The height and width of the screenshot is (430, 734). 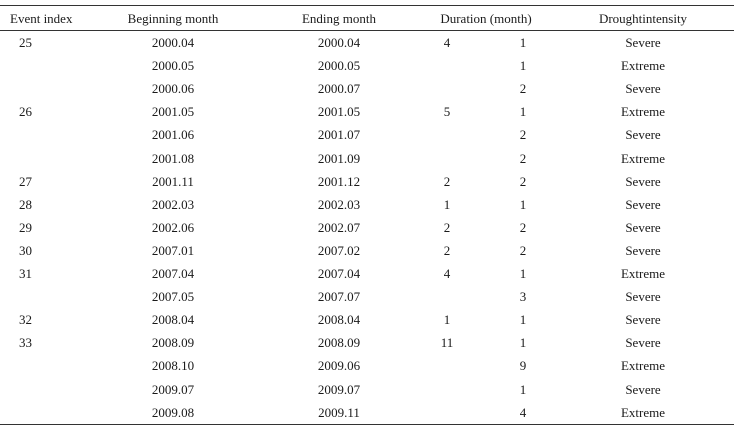 I want to click on cell-ending-month: 2002.03, so click(x=339, y=204).